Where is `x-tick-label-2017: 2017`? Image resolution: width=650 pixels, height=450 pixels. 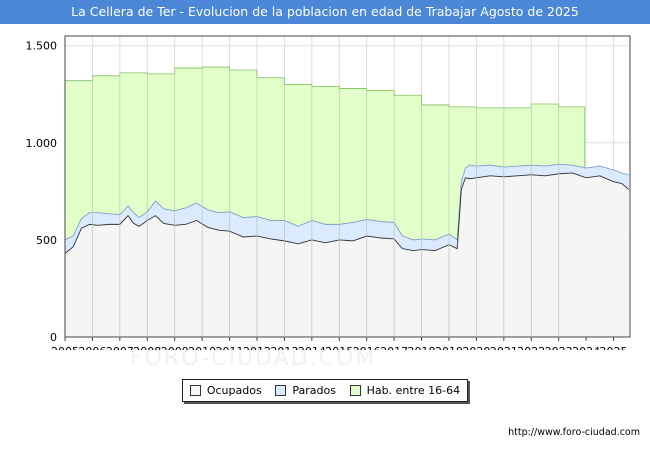 x-tick-label-2017: 2017 is located at coordinates (394, 347).